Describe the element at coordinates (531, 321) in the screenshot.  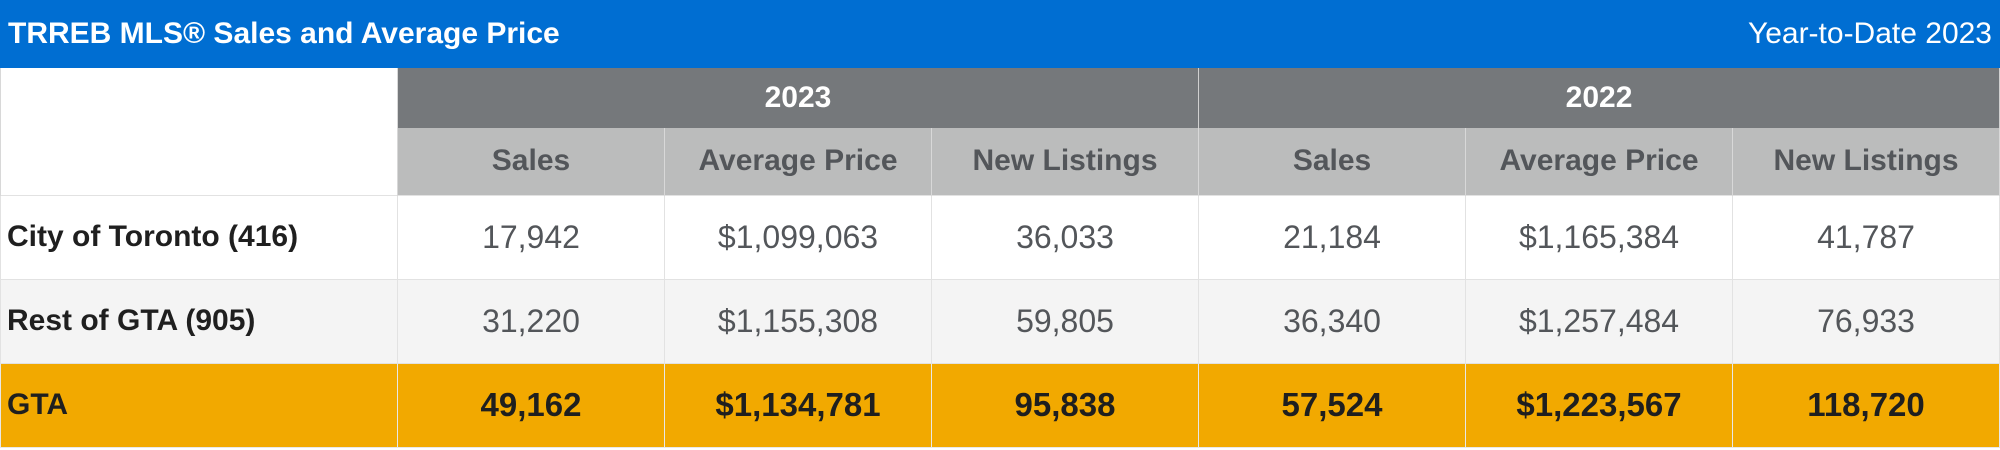
I see `table-cell: 31,220` at that location.